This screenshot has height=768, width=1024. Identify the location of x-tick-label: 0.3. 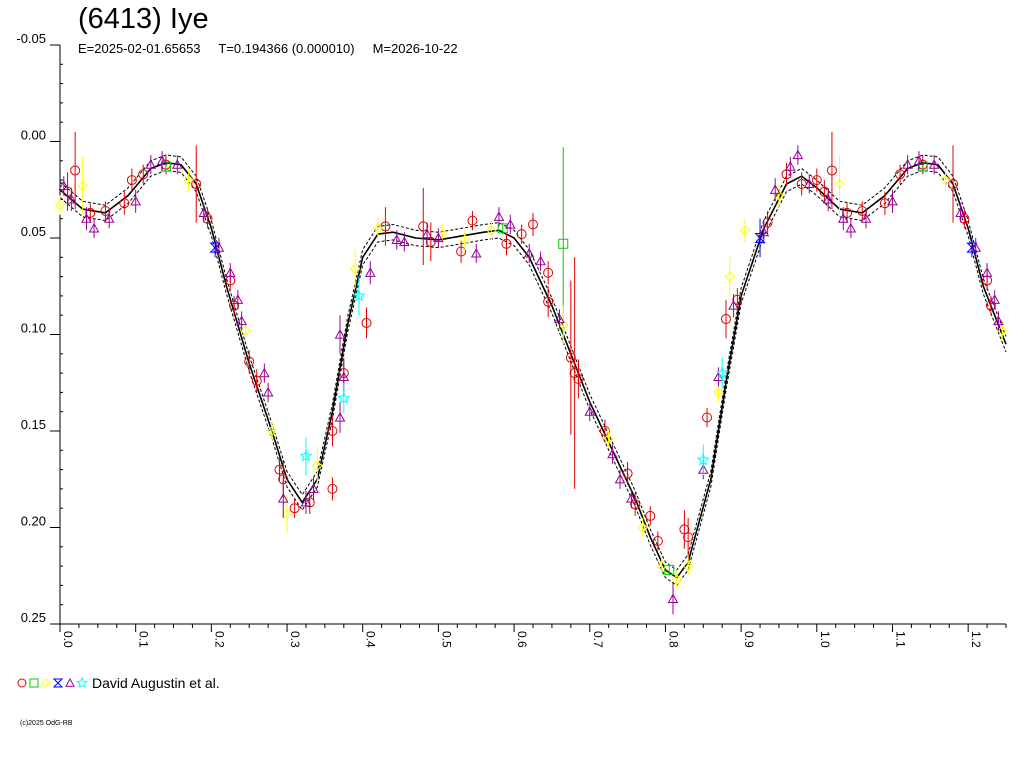
(295, 639).